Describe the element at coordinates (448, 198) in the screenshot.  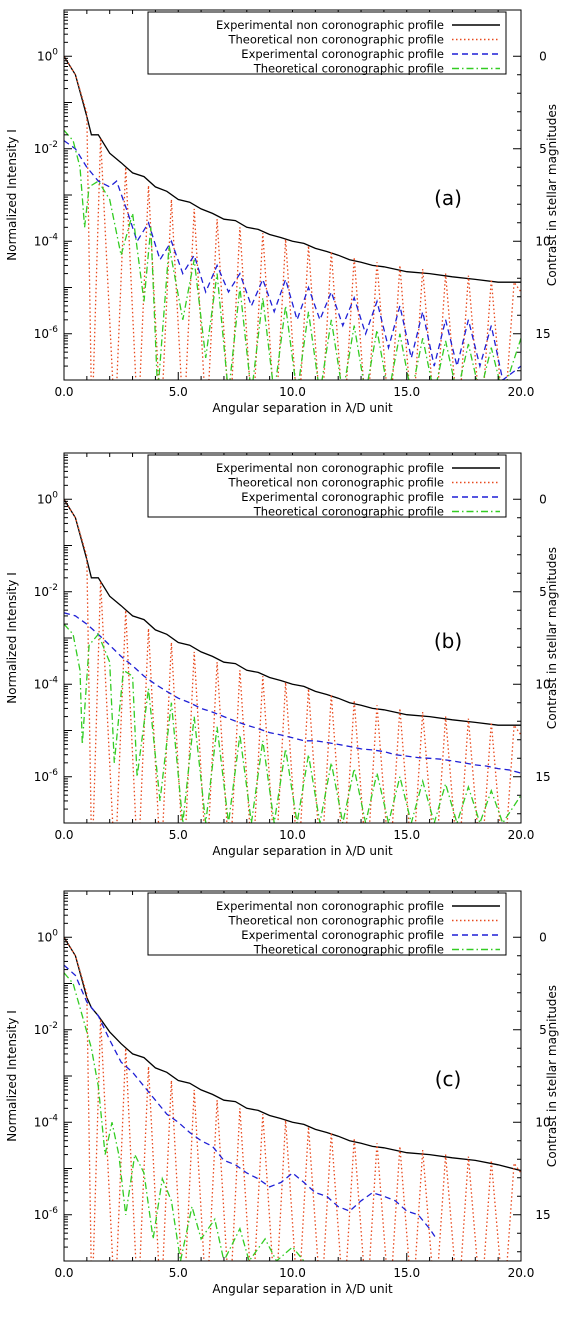
I see `panel-label: (a)` at that location.